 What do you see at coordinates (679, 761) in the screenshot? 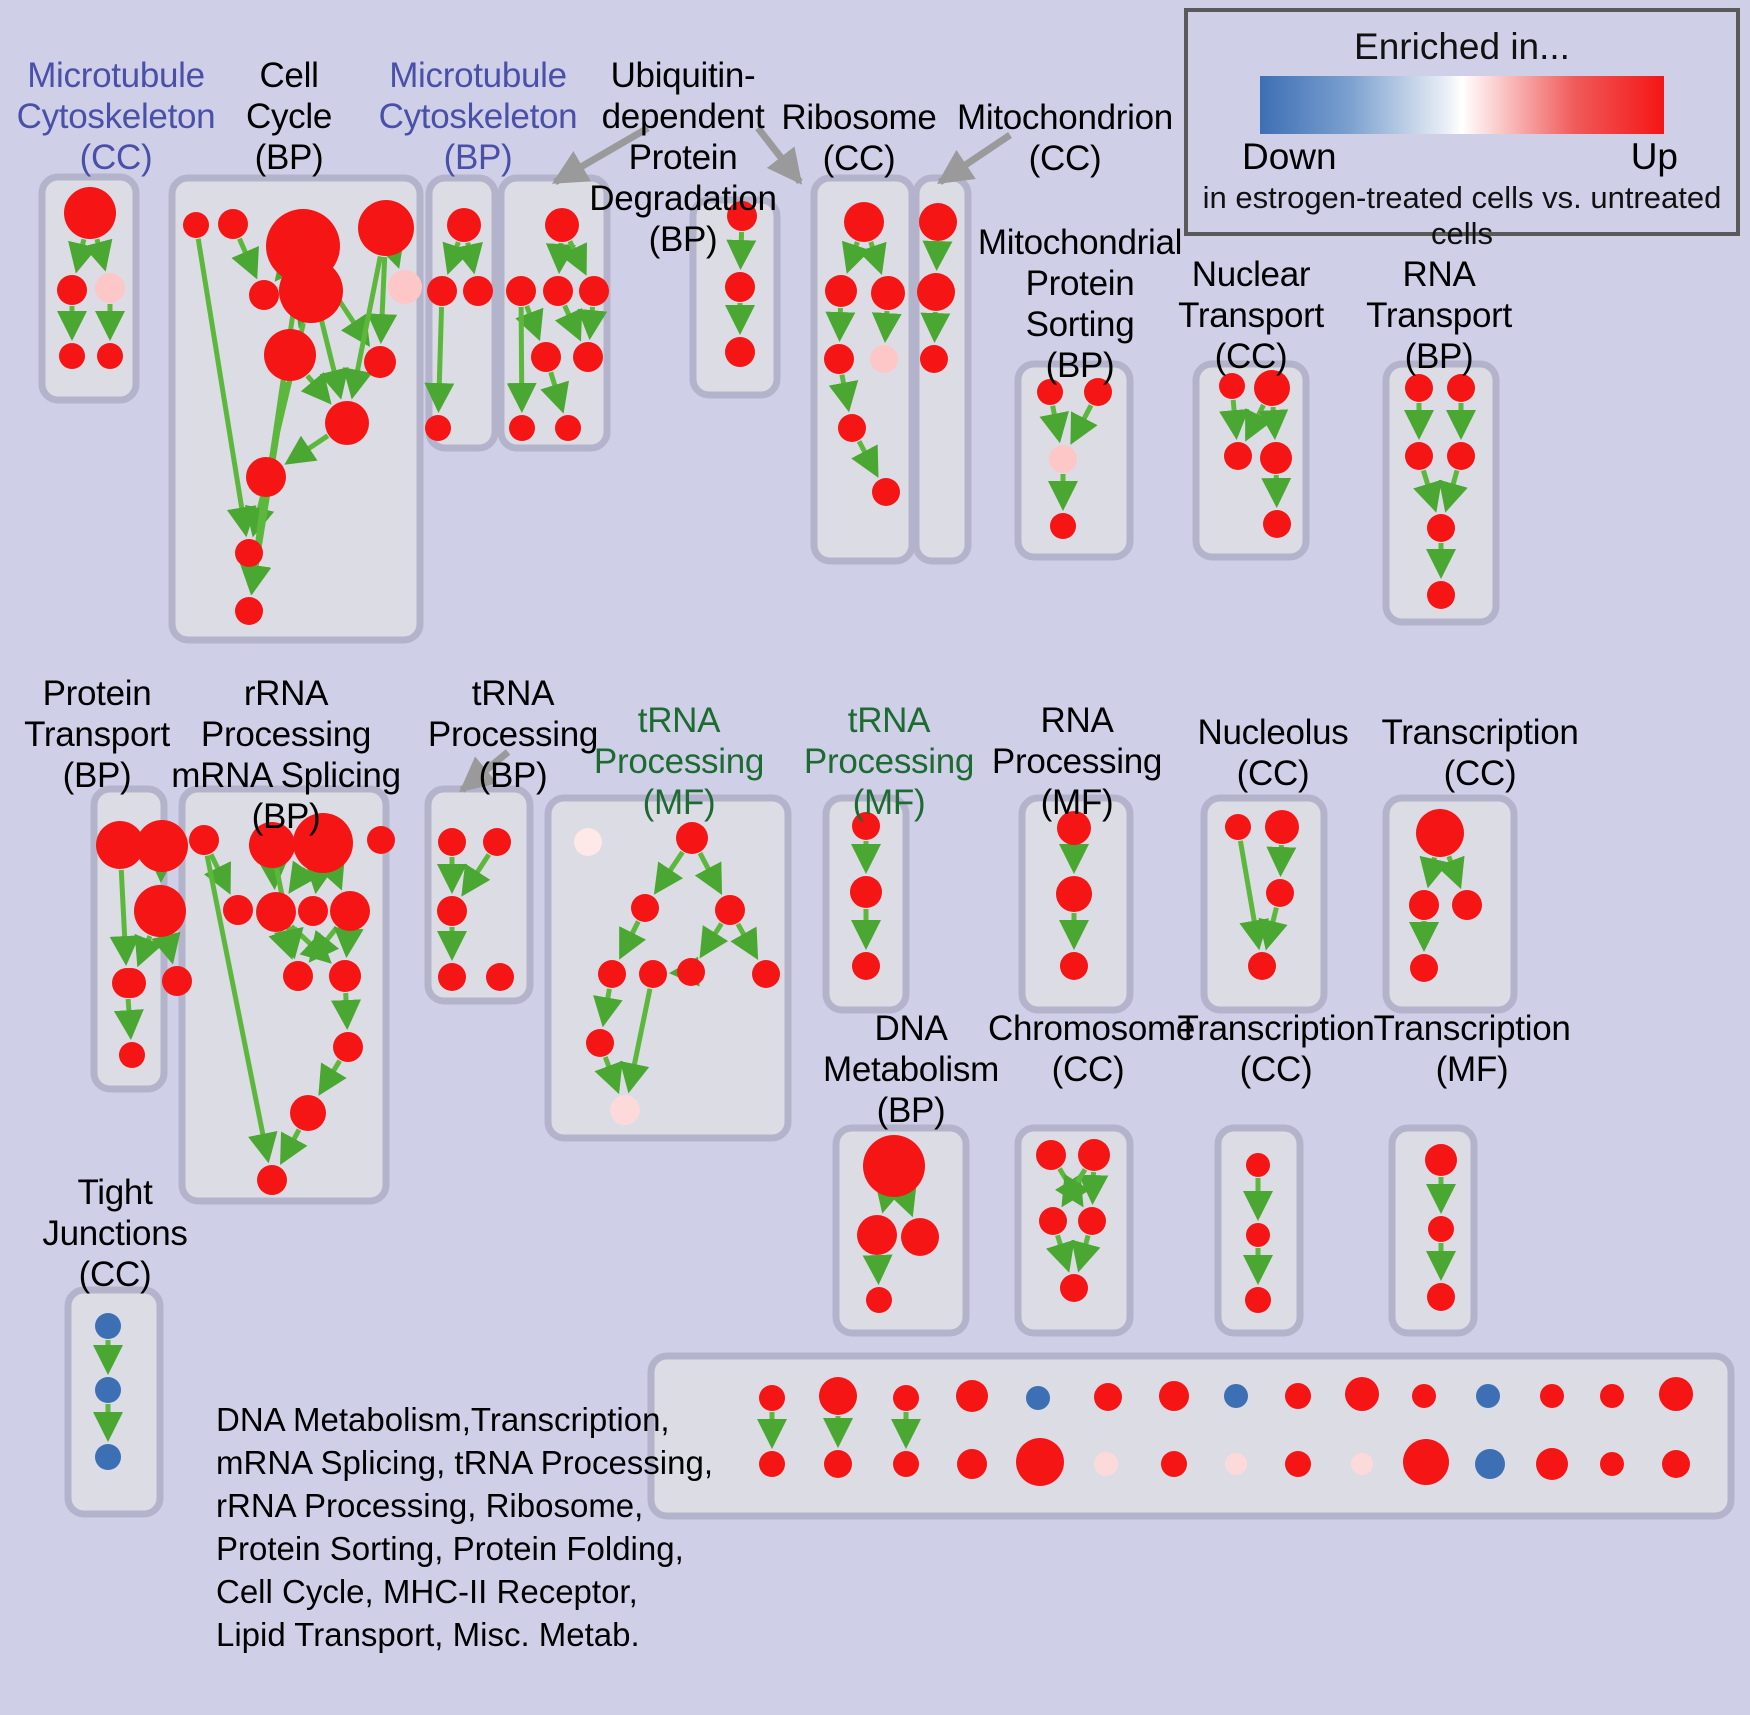
I see `cluster-label-trna-processing-mf-1: tRNA Processing (MF)` at bounding box center [679, 761].